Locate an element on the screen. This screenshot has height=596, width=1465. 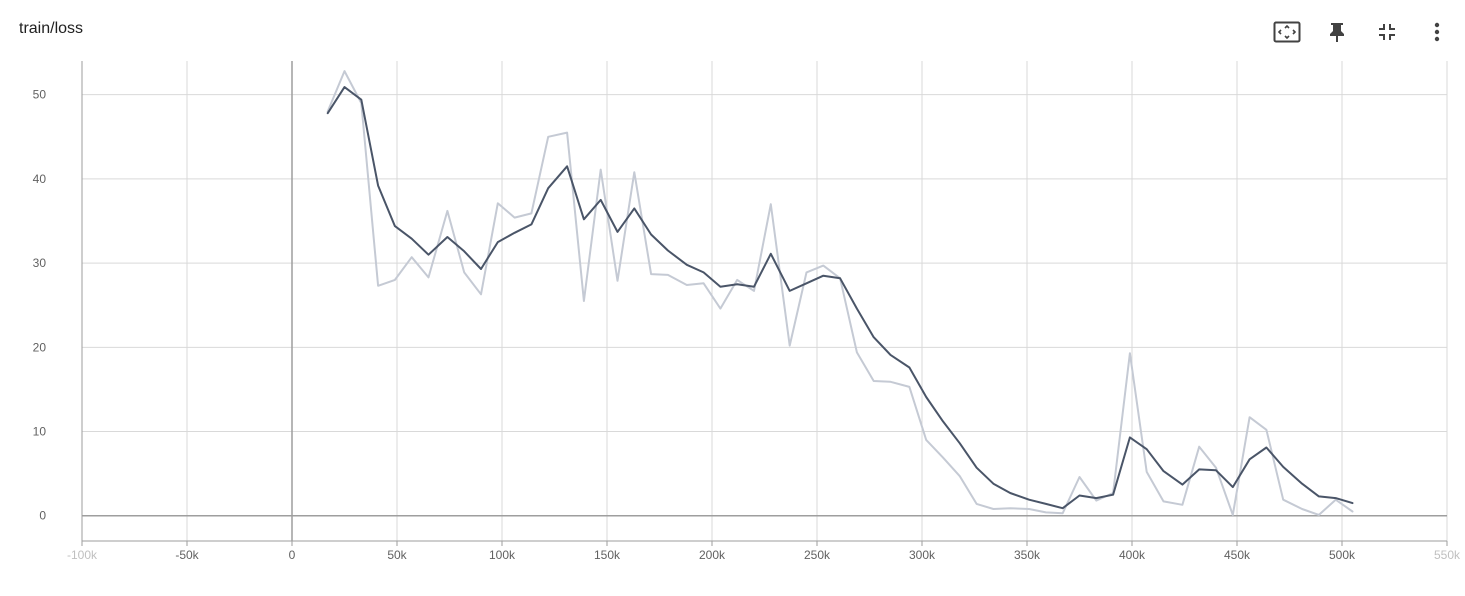
x-tick-label: 250k is located at coordinates (817, 555).